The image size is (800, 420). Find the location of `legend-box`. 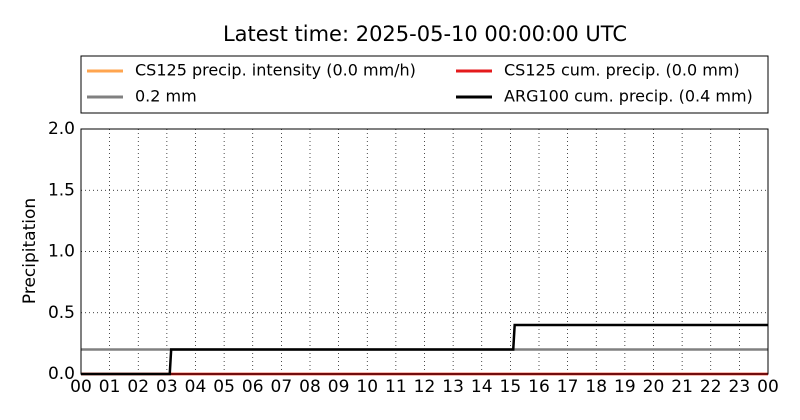

legend-box is located at coordinates (424, 84).